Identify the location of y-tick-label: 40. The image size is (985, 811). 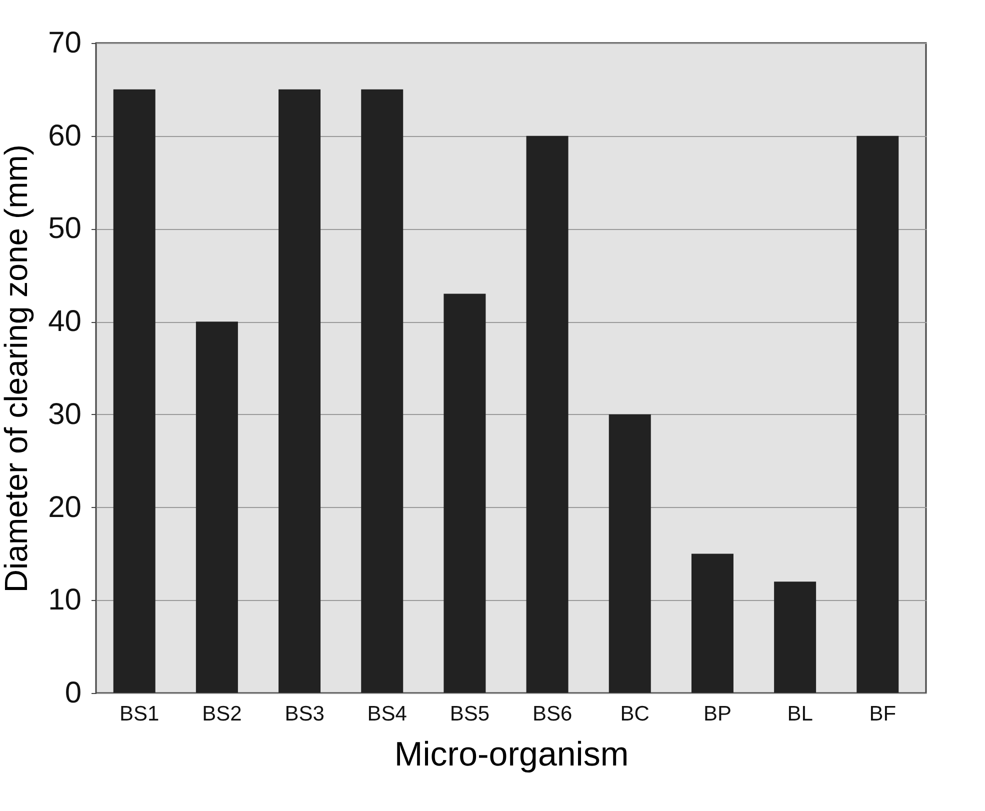
(65, 321).